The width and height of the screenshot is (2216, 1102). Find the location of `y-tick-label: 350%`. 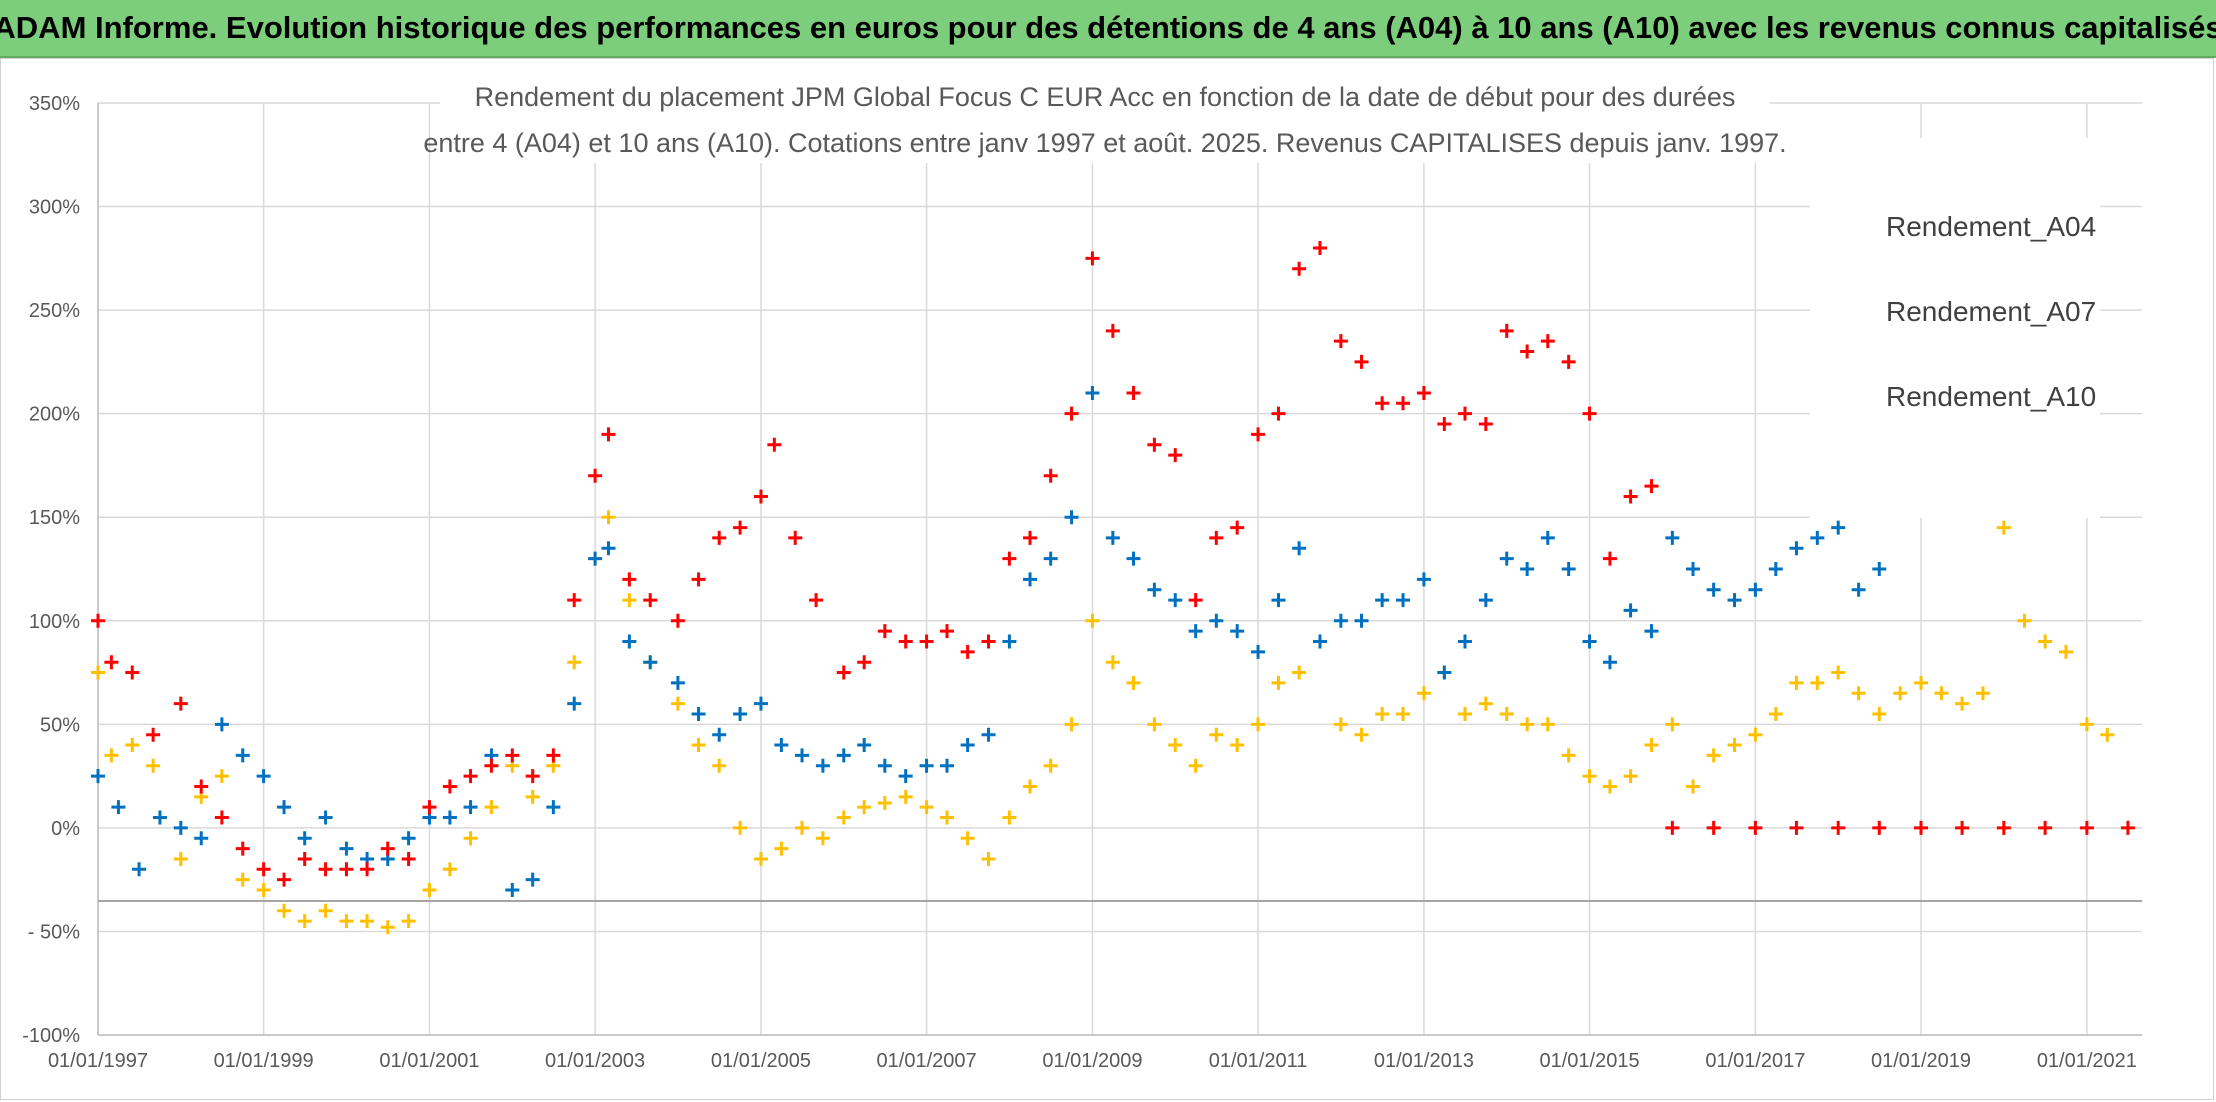

y-tick-label: 350% is located at coordinates (54, 104).